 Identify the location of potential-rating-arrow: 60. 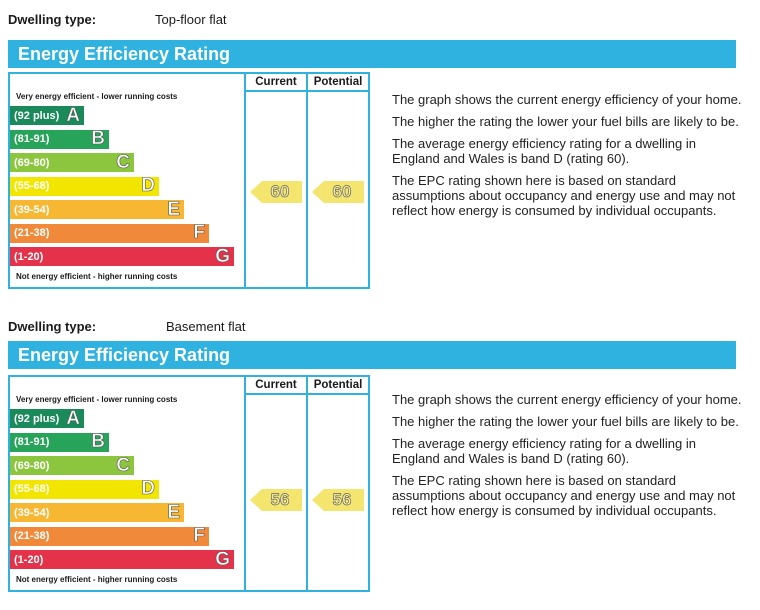
(338, 192).